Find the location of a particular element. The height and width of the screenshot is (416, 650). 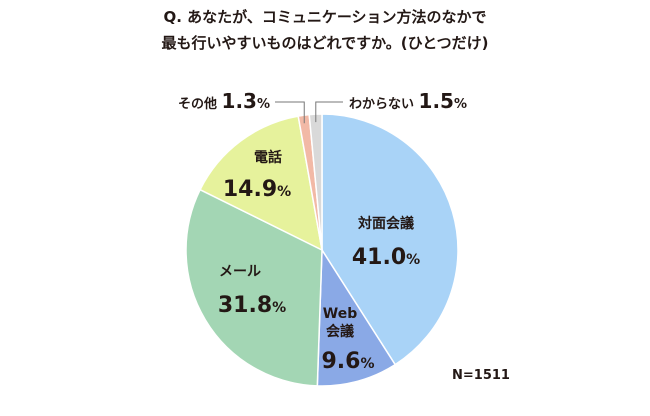

slice-label-3: 電話 is located at coordinates (268, 157).